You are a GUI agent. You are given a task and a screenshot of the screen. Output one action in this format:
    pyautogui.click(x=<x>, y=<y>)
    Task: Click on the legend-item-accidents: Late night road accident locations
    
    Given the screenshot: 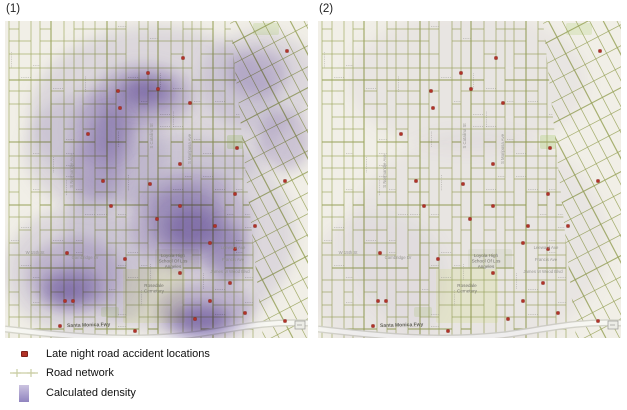 What is the action you would take?
    pyautogui.click(x=166, y=353)
    